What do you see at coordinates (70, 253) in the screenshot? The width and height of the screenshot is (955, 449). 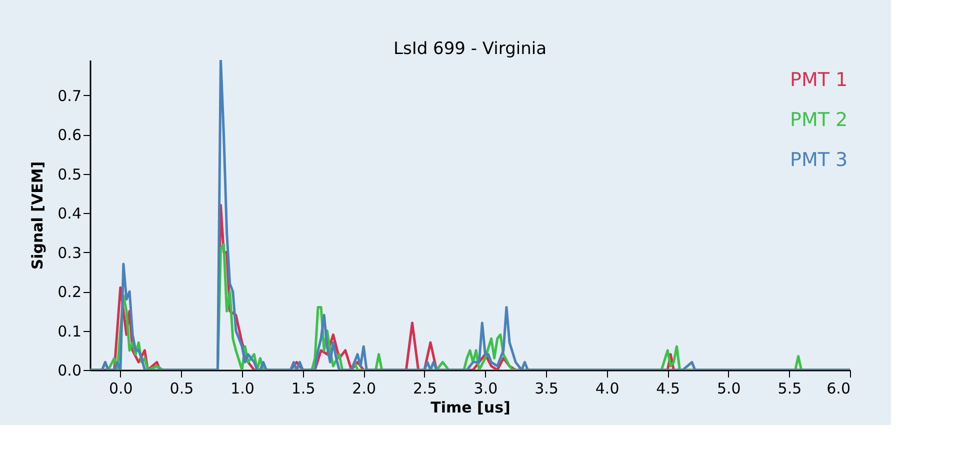 I see `y-tick-label: 0.3` at bounding box center [70, 253].